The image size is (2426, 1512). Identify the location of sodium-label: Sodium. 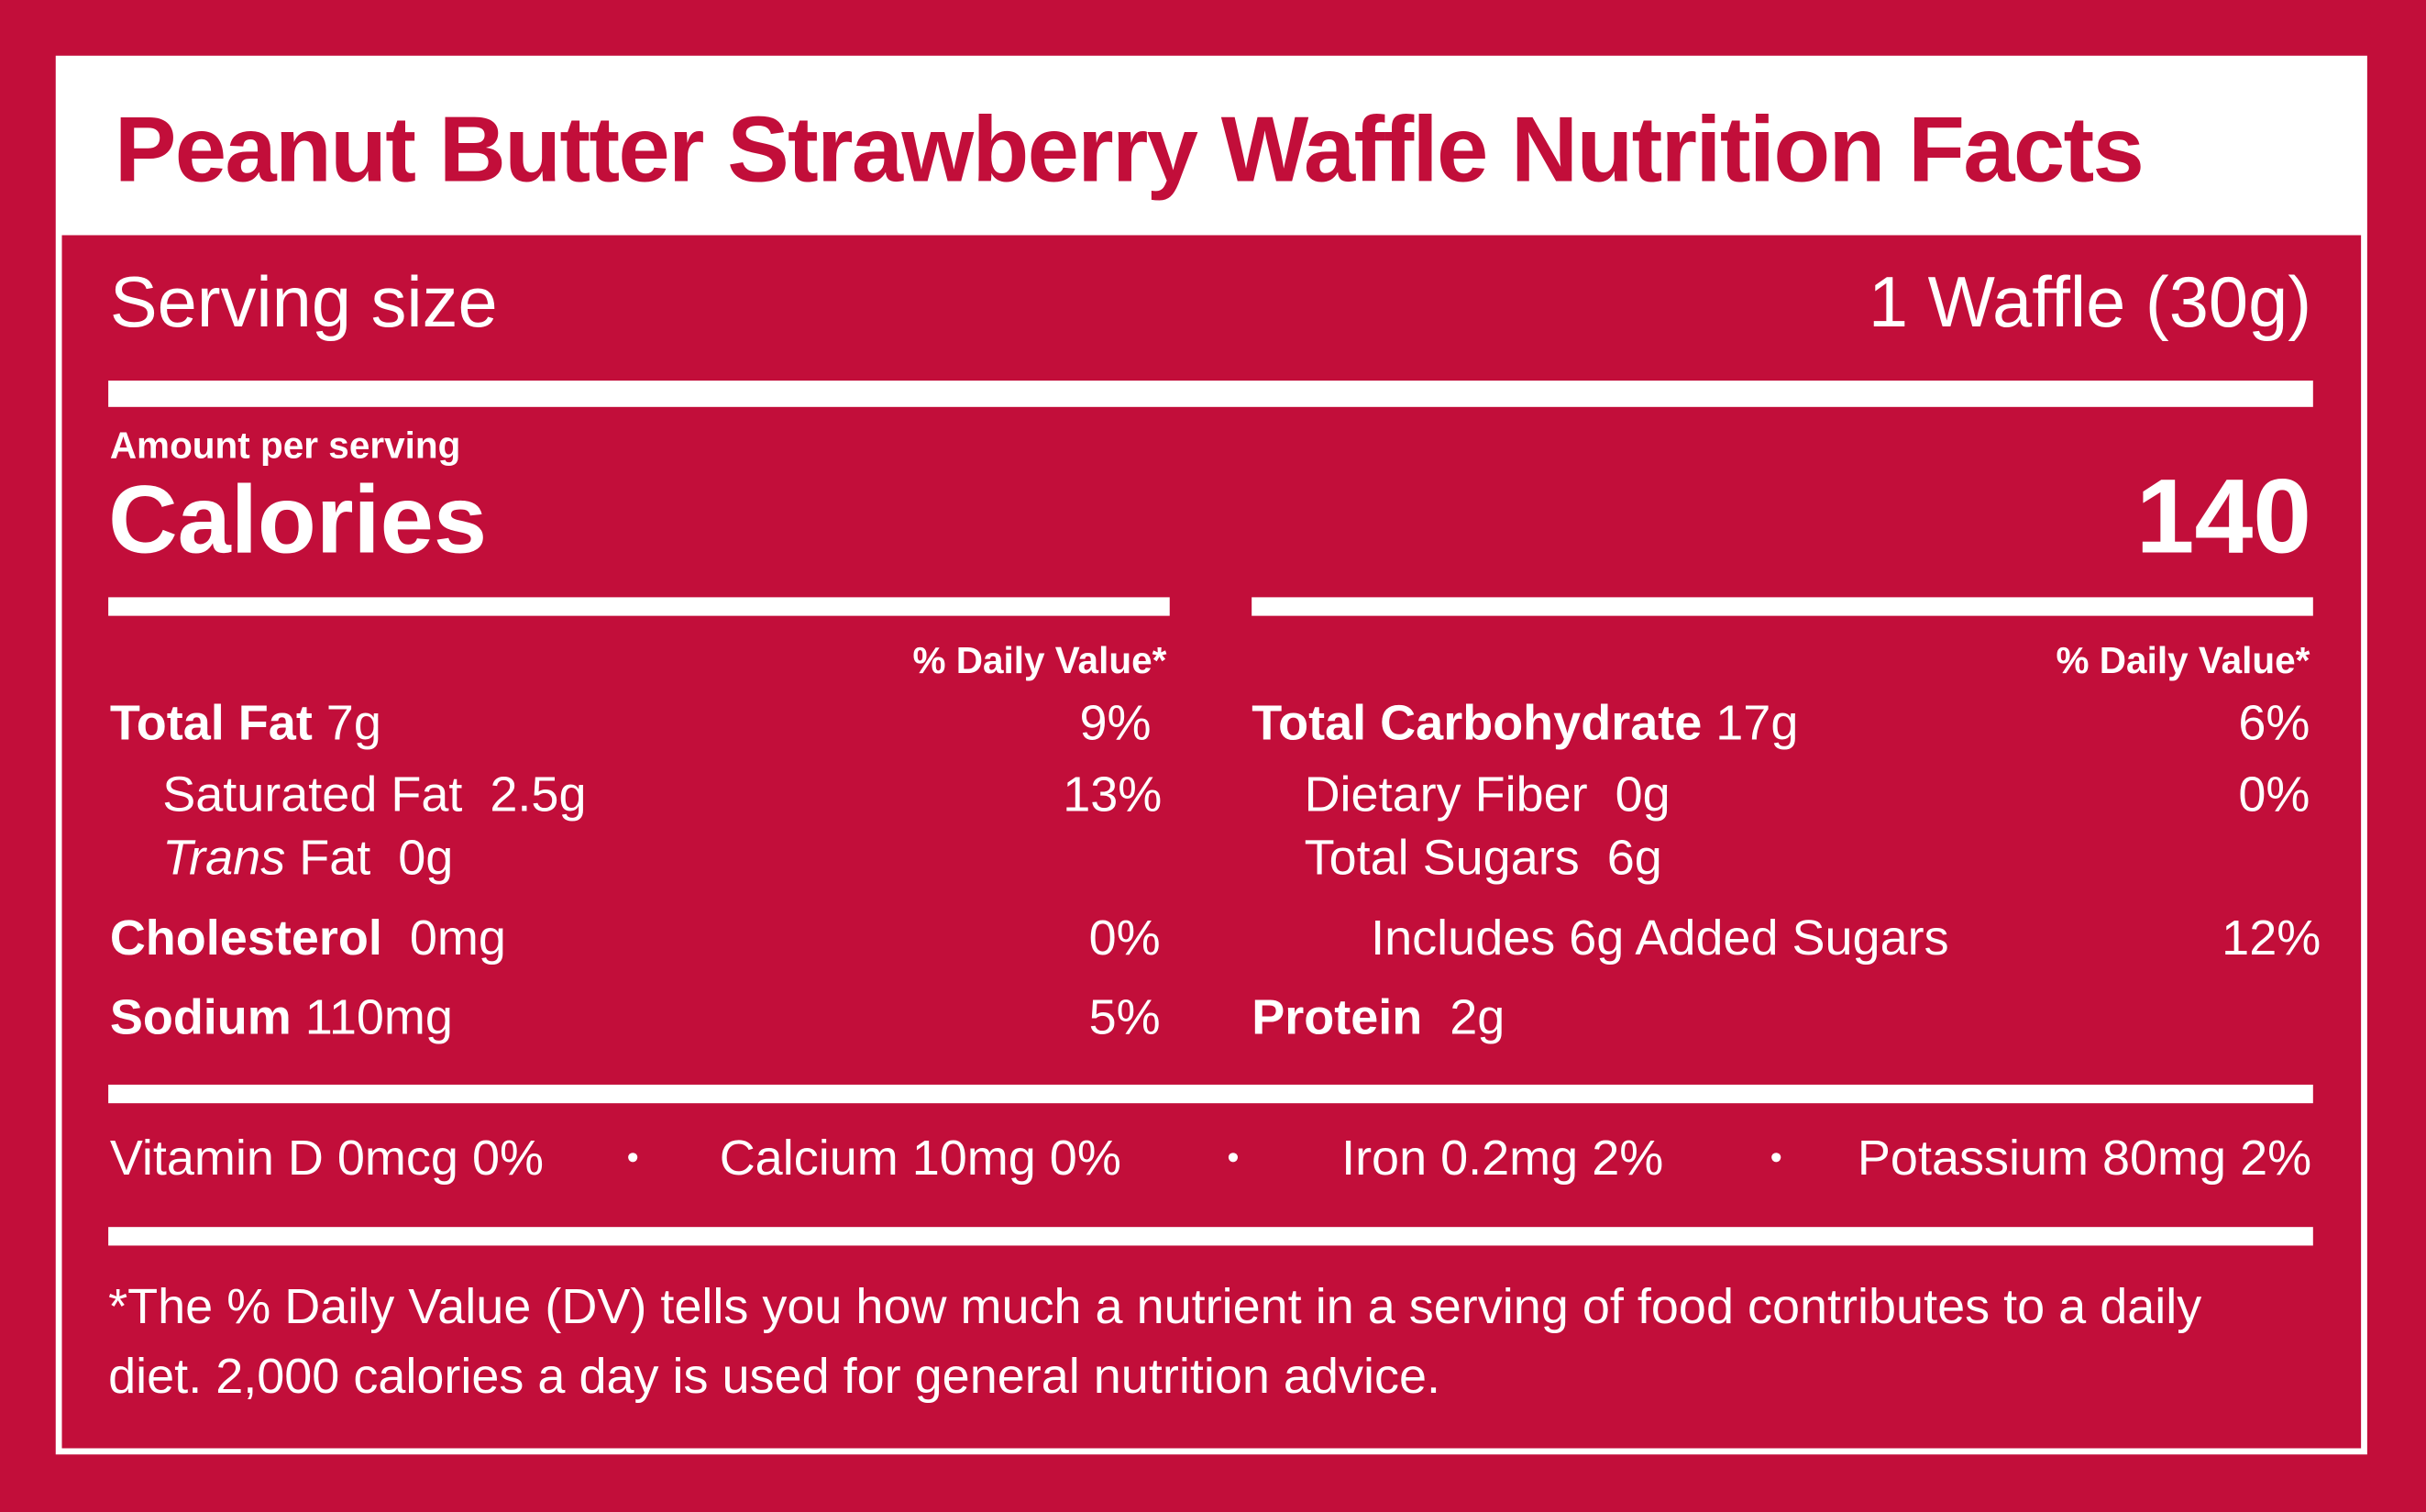
(200, 1016).